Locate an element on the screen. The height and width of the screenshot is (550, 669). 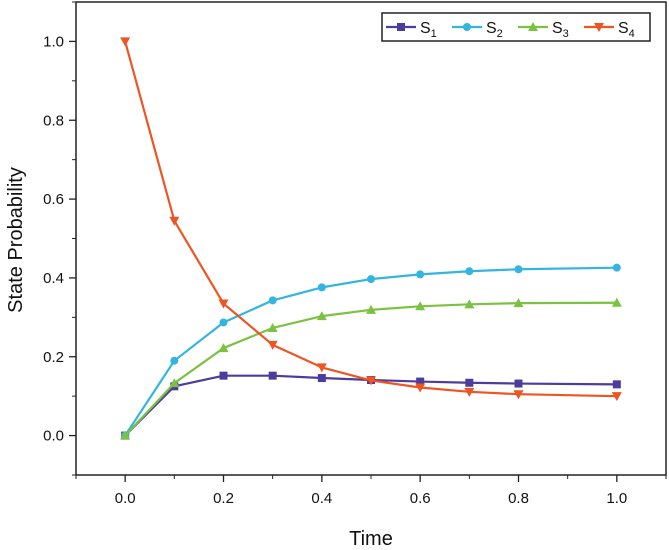
x-tick-label: 0.0 is located at coordinates (125, 498).